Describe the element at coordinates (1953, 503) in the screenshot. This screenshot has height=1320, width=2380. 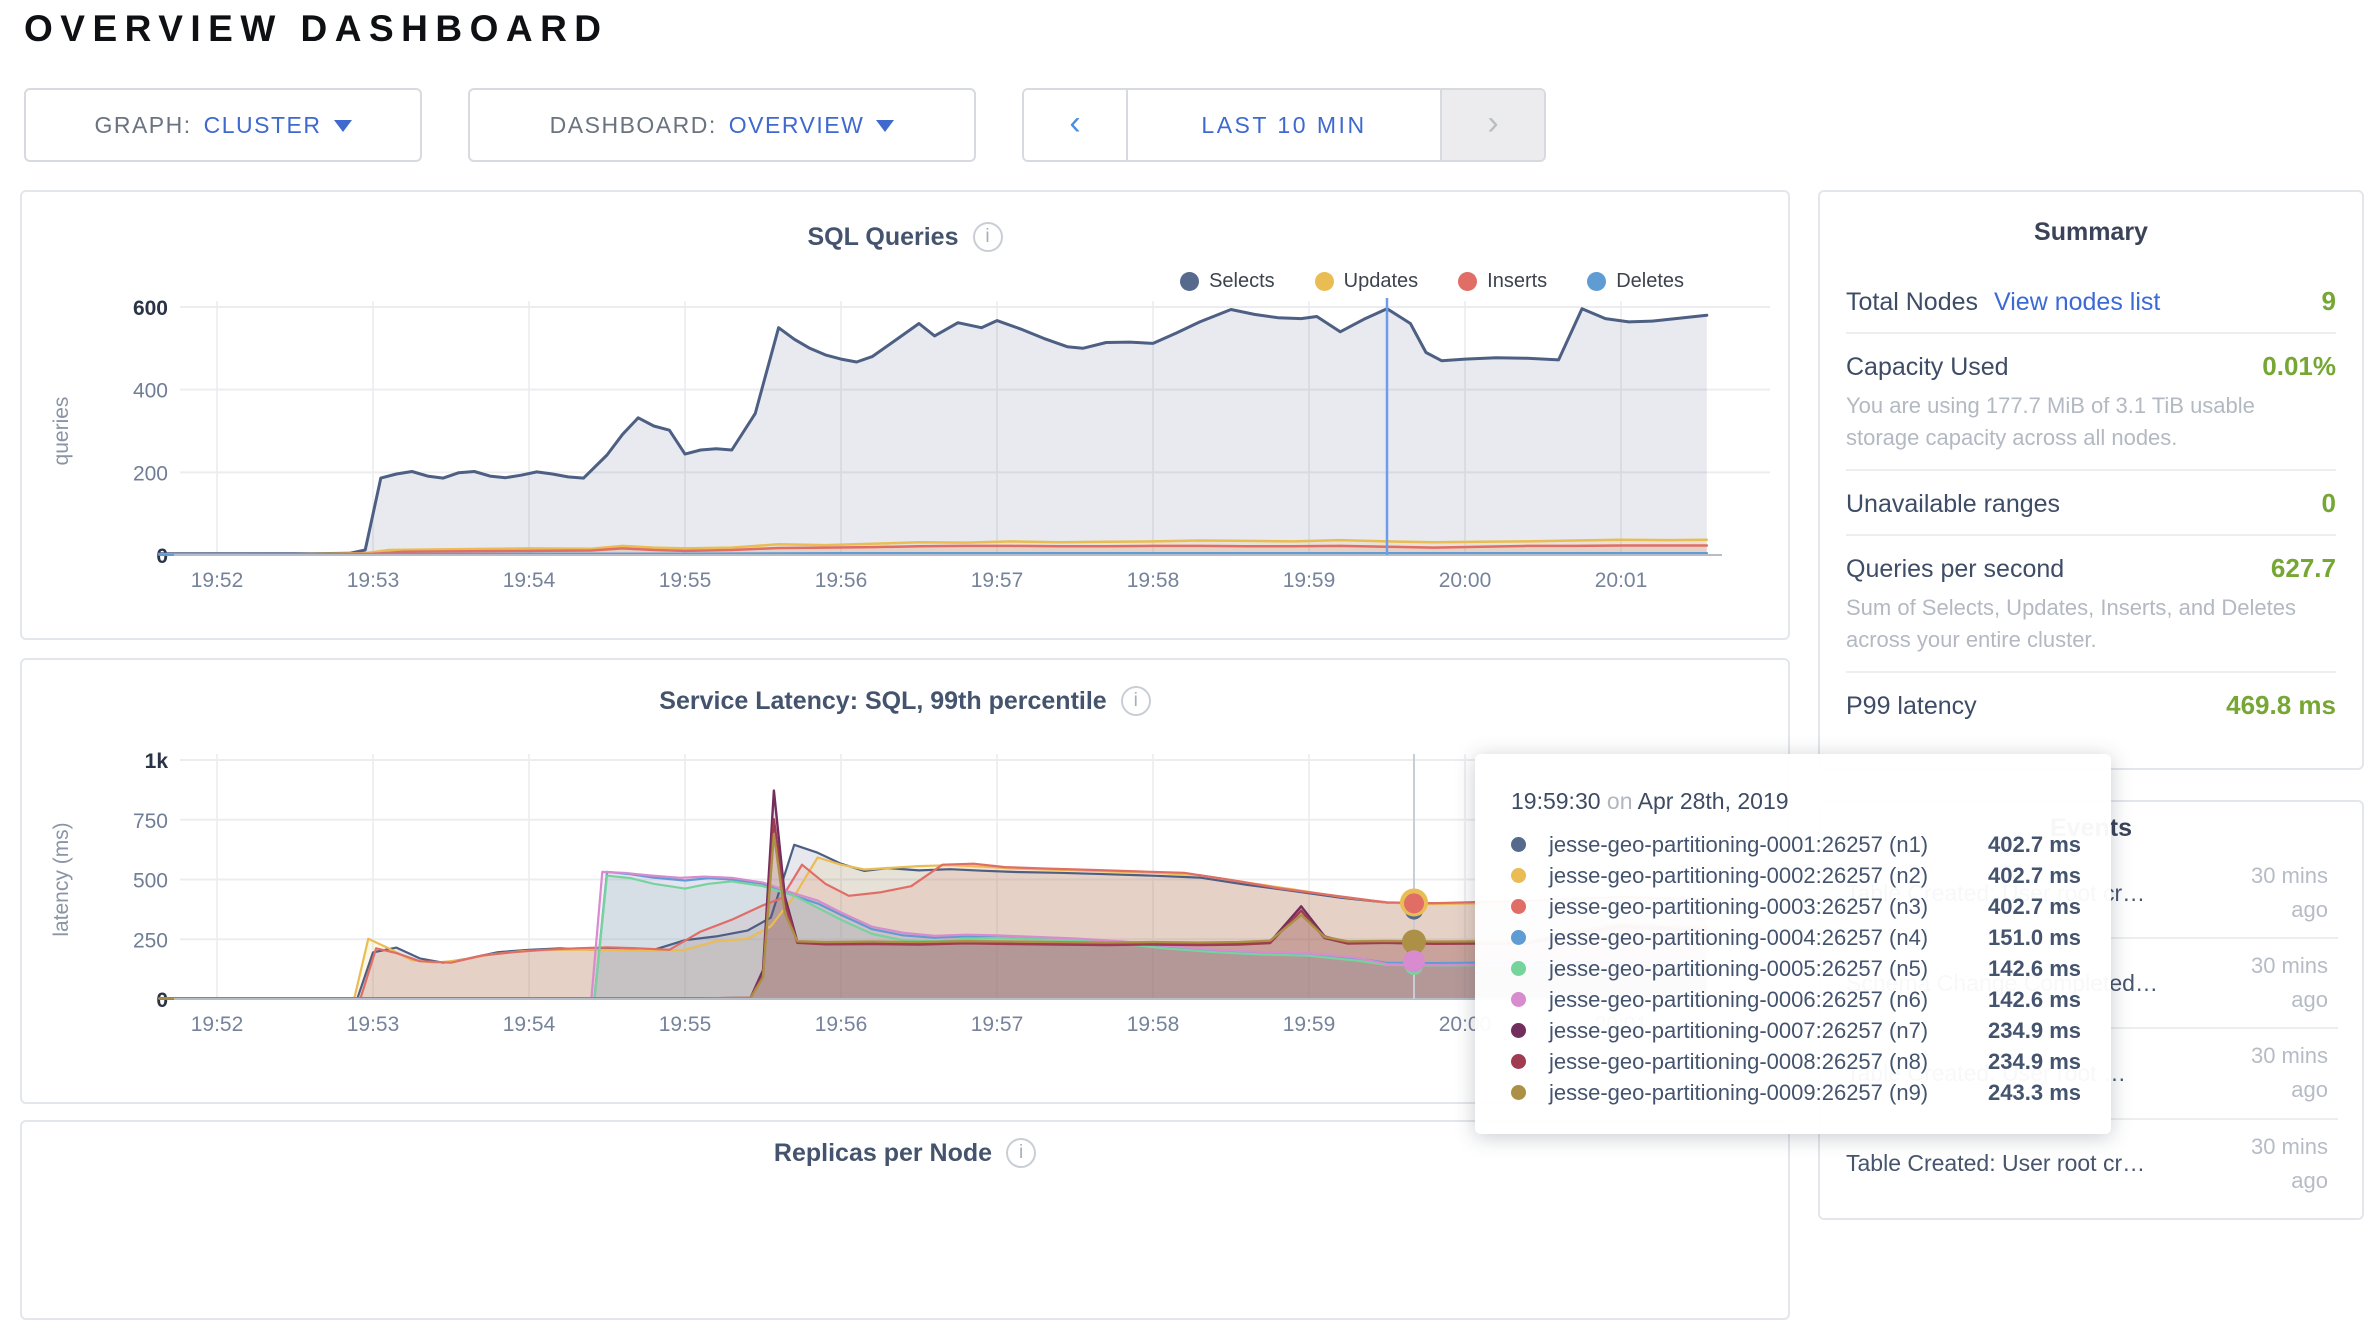
I see `summary-row-label: Unavailable ranges` at that location.